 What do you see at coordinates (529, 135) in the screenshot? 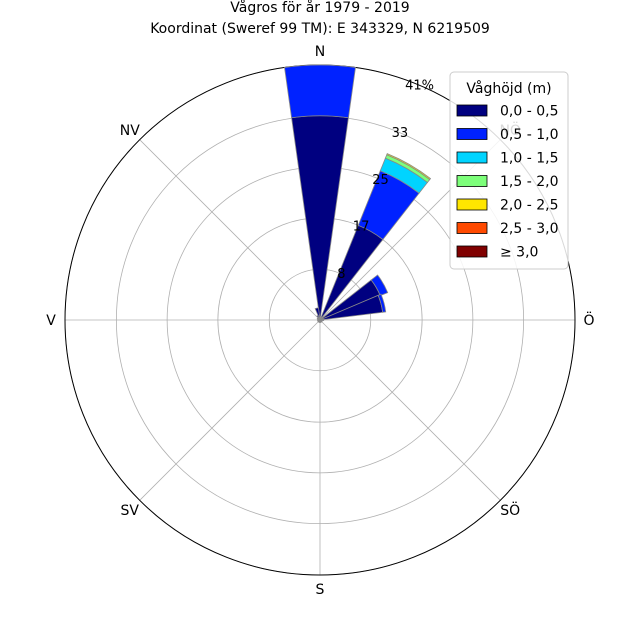
I see `legend-label-1: 0,5 - 1,0` at bounding box center [529, 135].